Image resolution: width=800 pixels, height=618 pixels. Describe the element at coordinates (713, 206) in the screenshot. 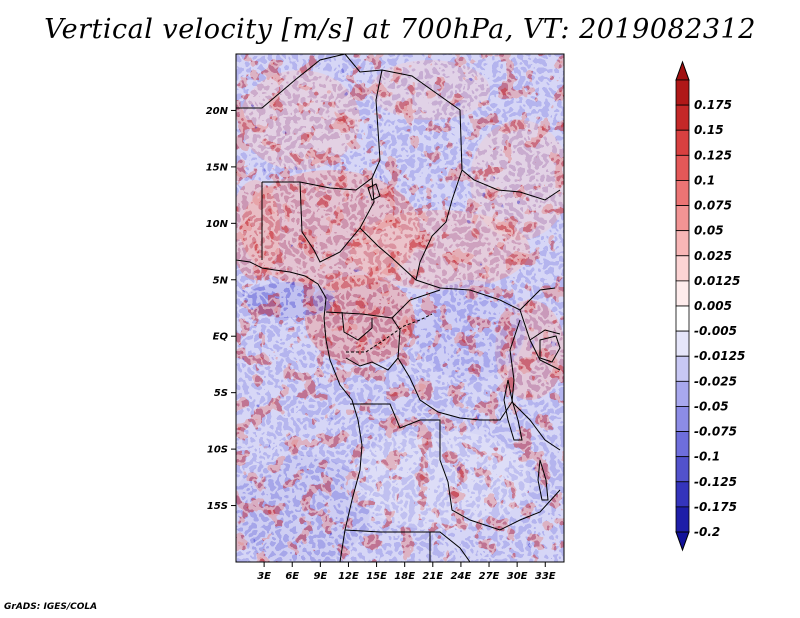

I see `colorbar-label: 0.075` at that location.